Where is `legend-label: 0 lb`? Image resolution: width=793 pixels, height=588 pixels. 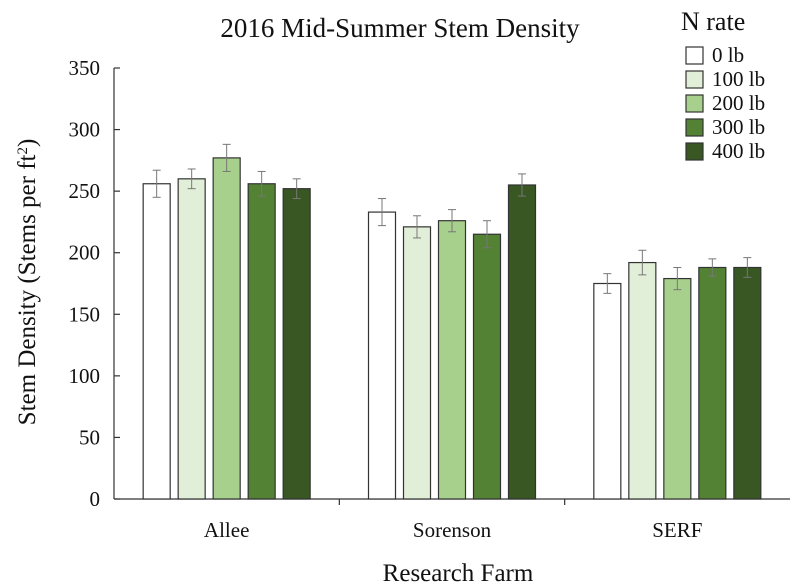 legend-label: 0 lb is located at coordinates (728, 55).